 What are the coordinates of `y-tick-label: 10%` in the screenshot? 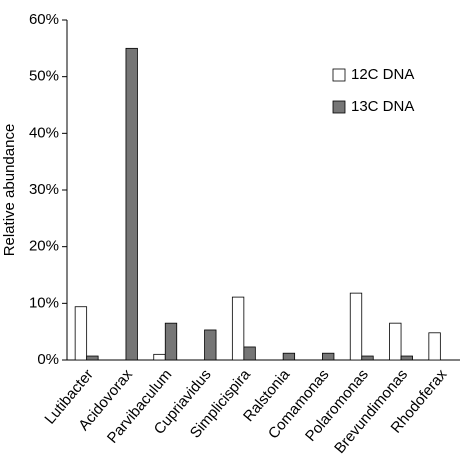 It's located at (44, 302).